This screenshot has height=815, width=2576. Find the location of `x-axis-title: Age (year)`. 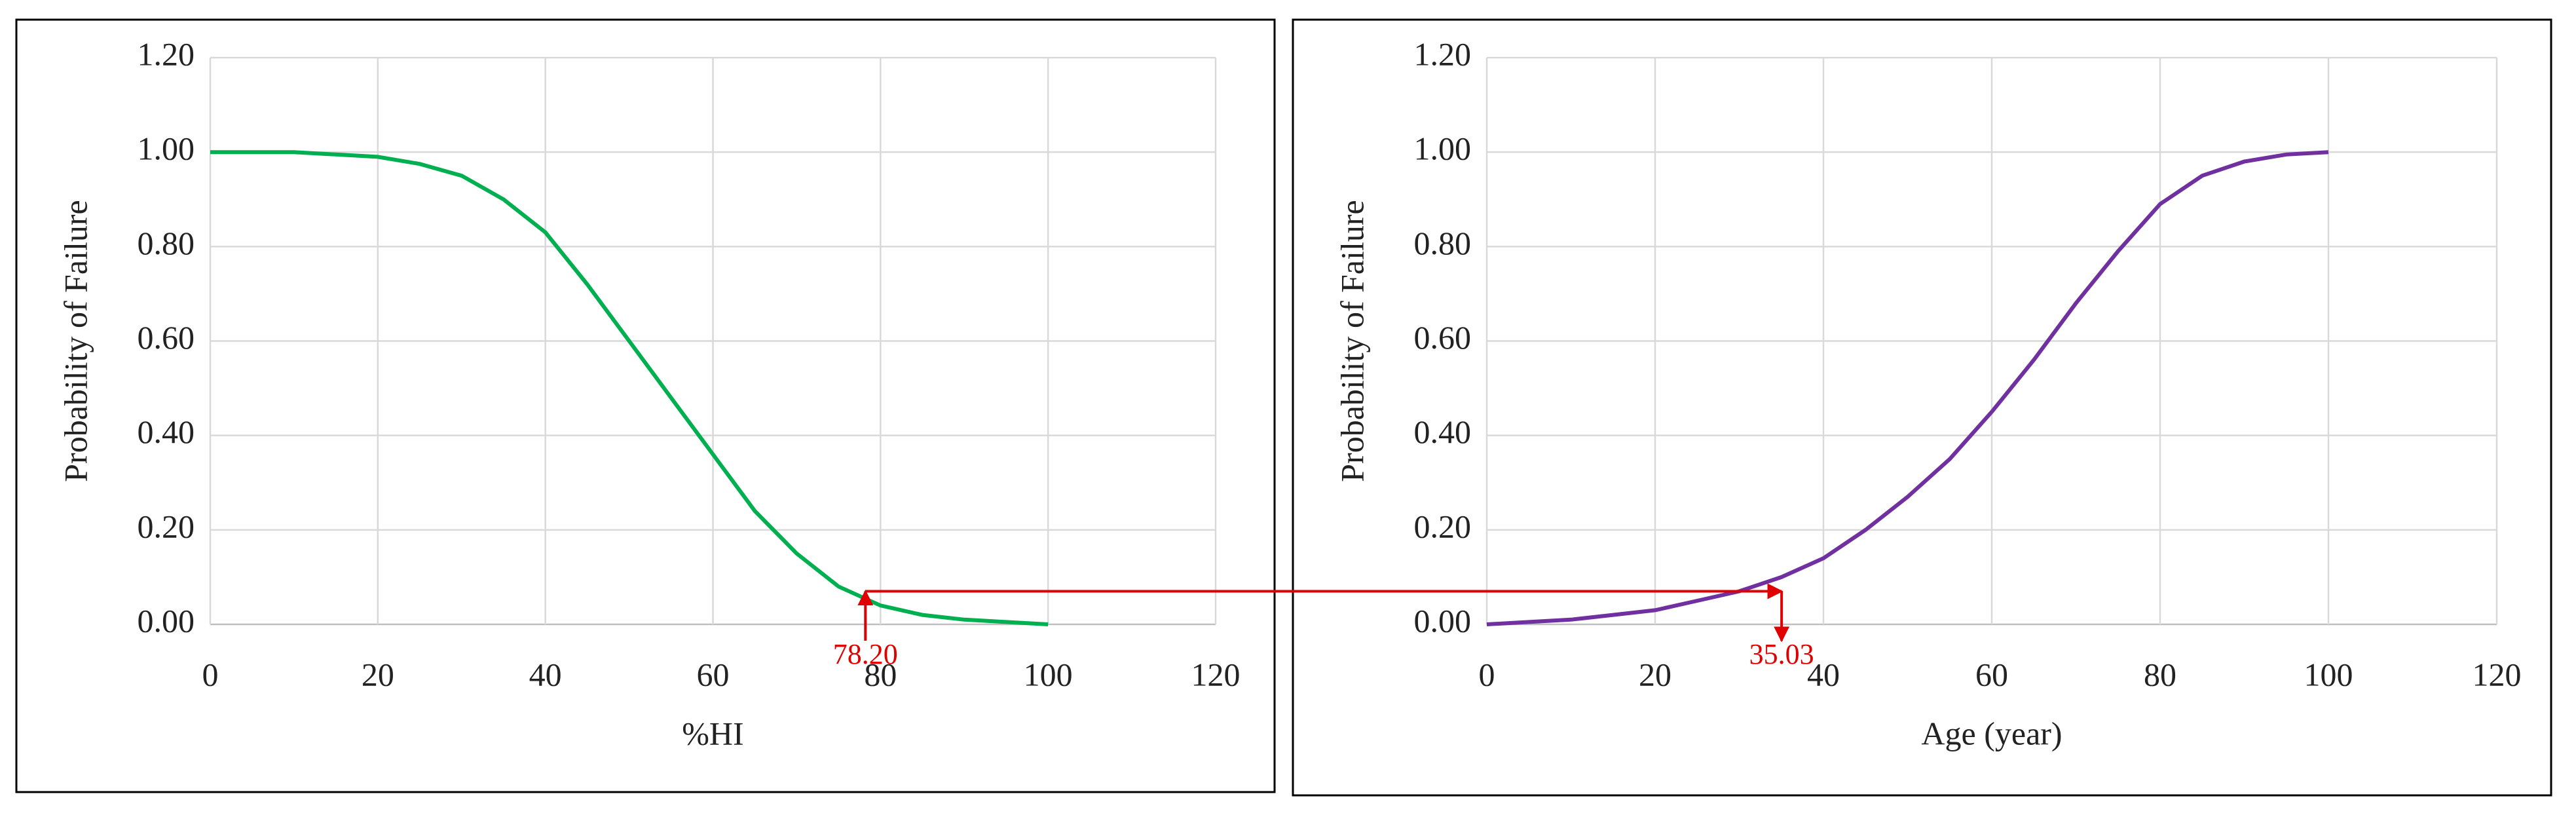

x-axis-title: Age (year) is located at coordinates (1991, 733).